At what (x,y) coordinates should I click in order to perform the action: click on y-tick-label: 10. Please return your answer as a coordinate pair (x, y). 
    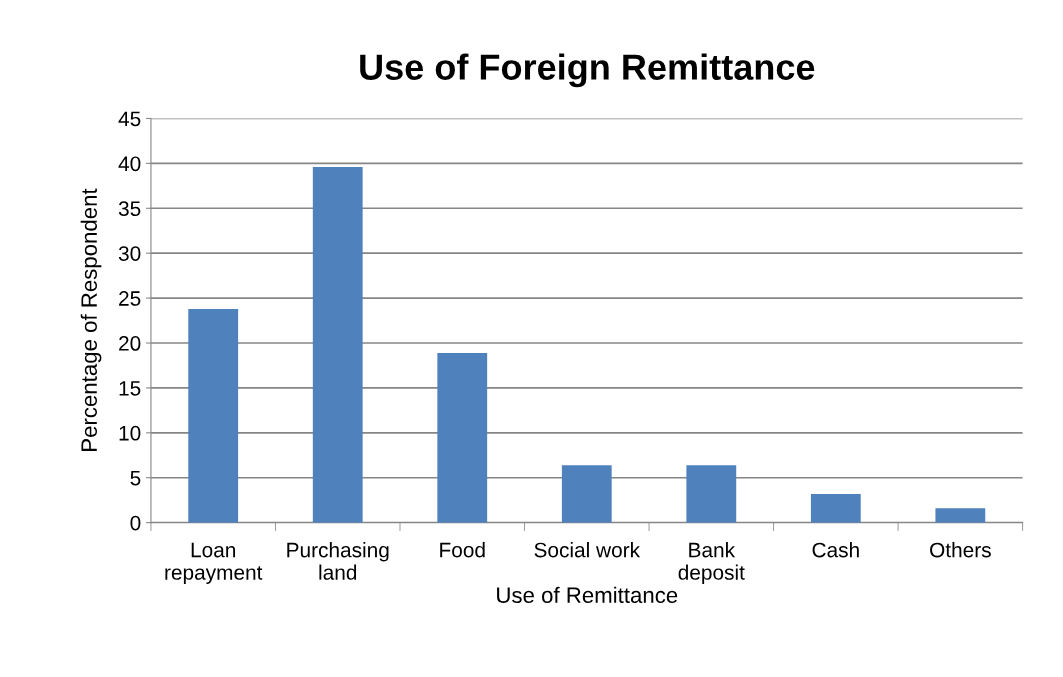
    Looking at the image, I should click on (130, 433).